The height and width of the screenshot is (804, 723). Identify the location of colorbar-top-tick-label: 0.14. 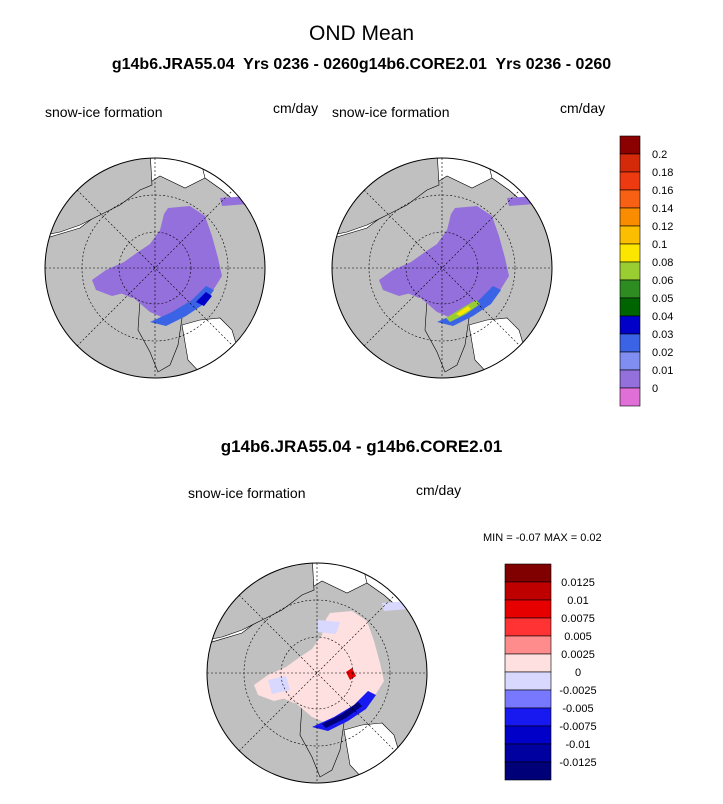
(662, 209).